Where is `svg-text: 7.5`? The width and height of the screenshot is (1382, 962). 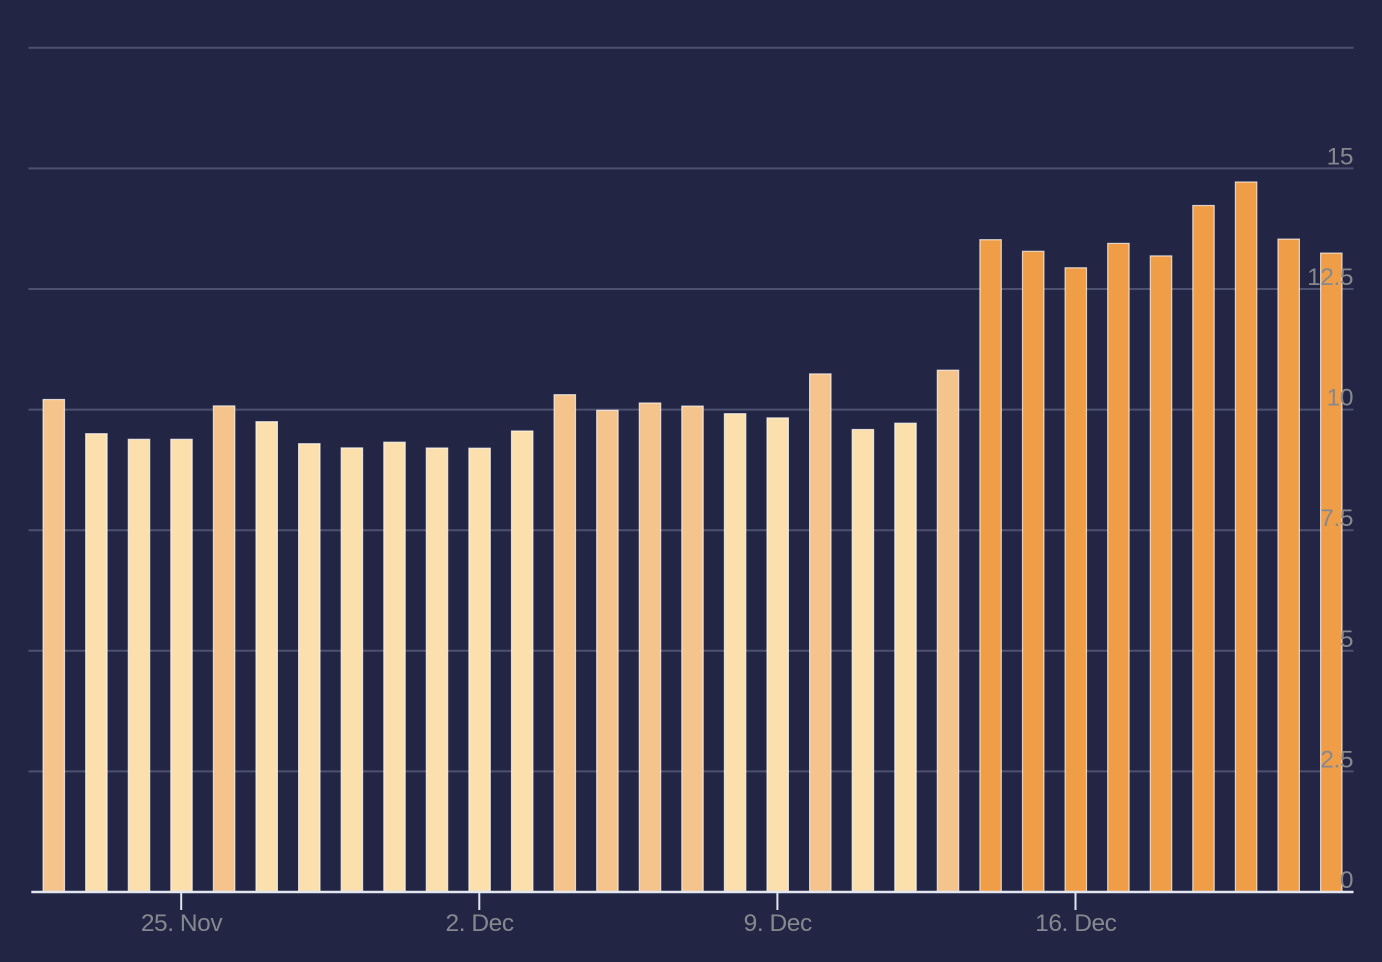 svg-text: 7.5 is located at coordinates (1336, 518).